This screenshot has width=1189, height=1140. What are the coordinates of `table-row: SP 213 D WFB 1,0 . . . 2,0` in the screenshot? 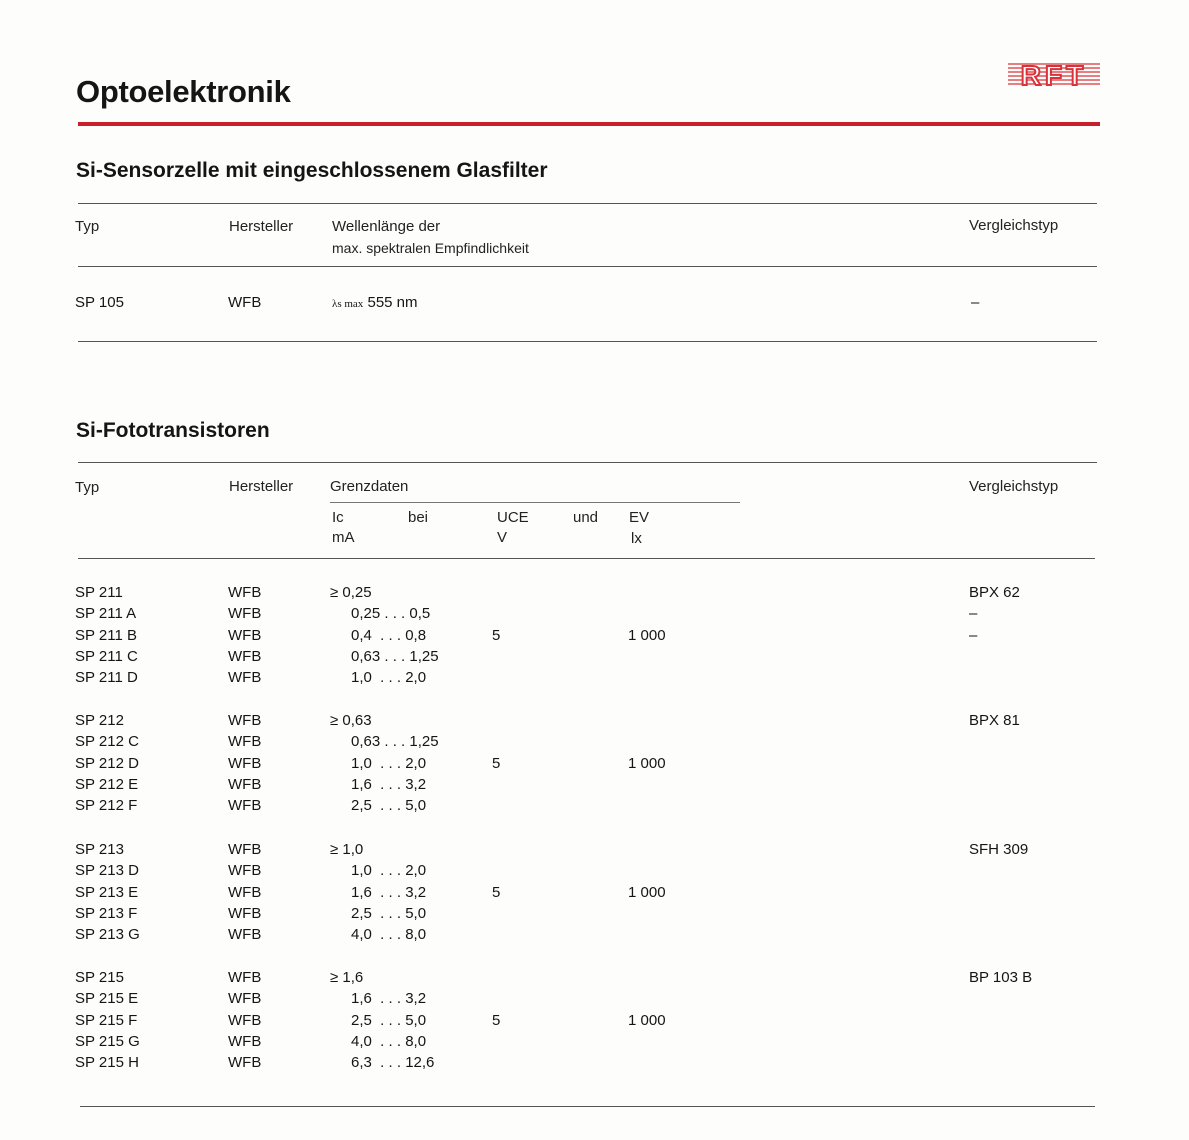 It's located at (594, 872).